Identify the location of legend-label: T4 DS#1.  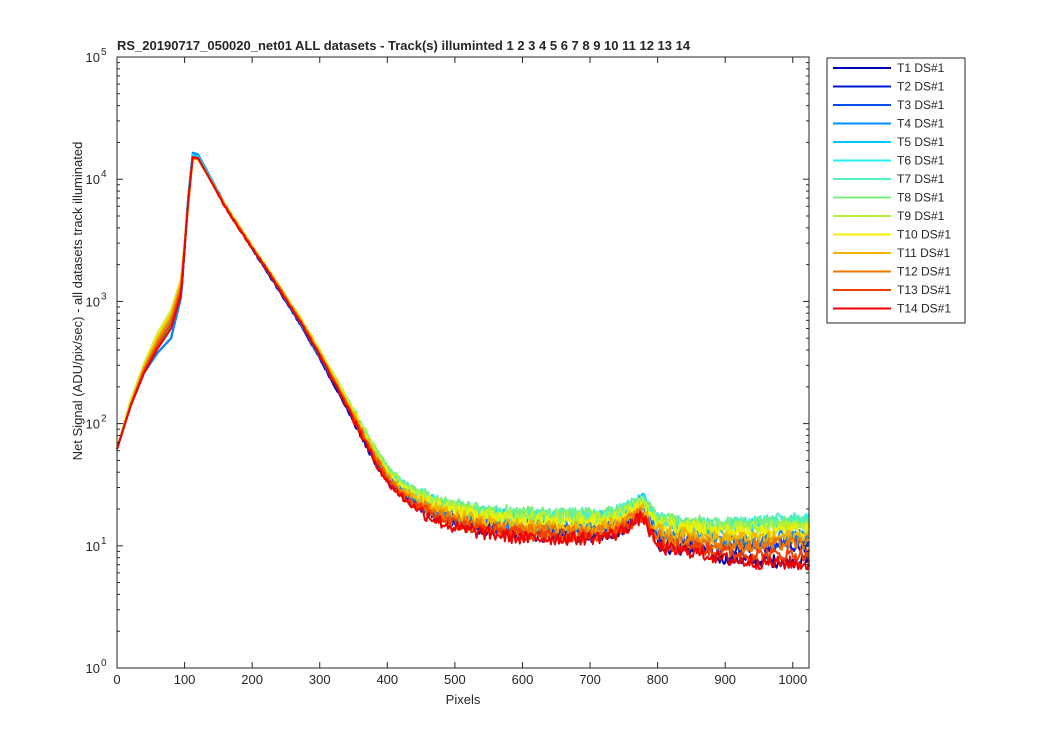
(921, 124).